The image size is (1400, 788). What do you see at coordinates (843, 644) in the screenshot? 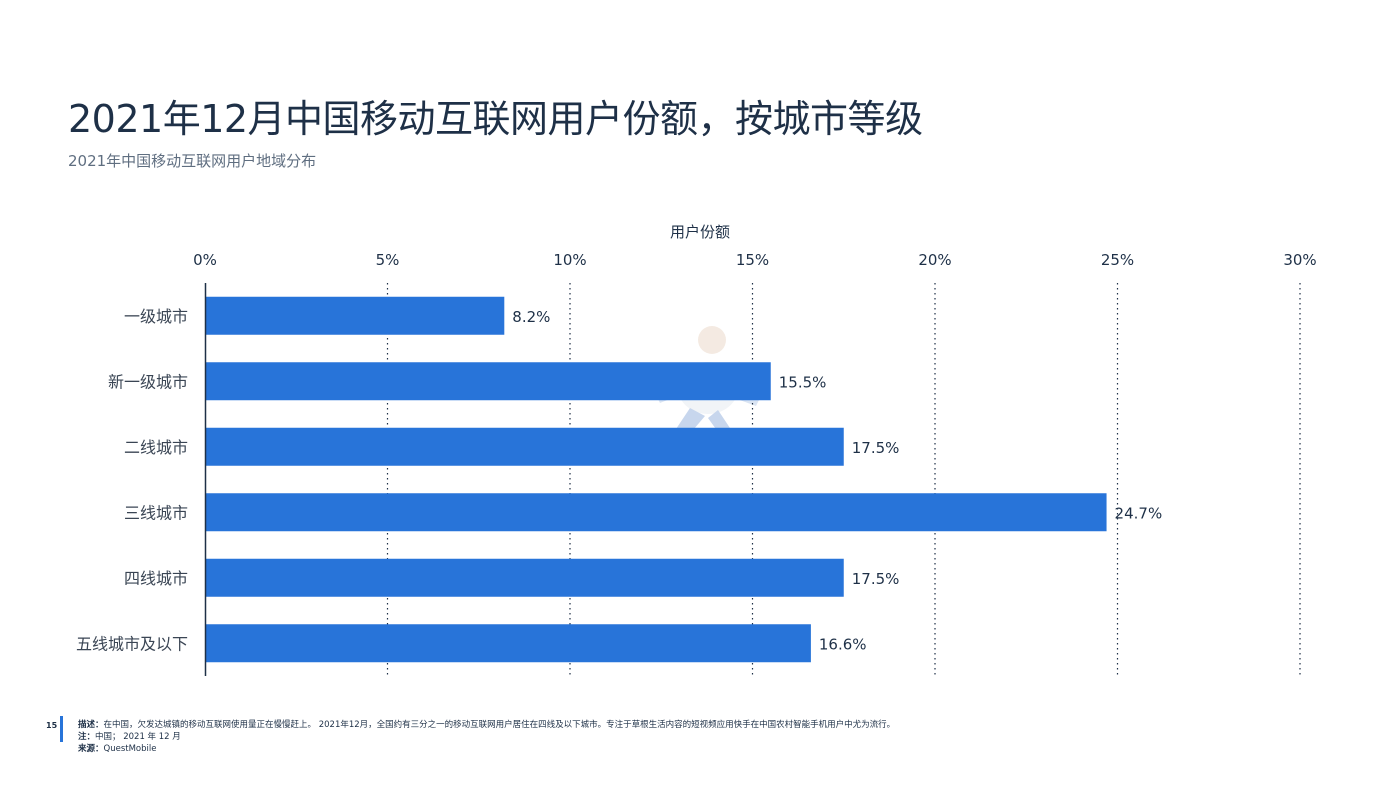
I see `value-label: 16.6%` at bounding box center [843, 644].